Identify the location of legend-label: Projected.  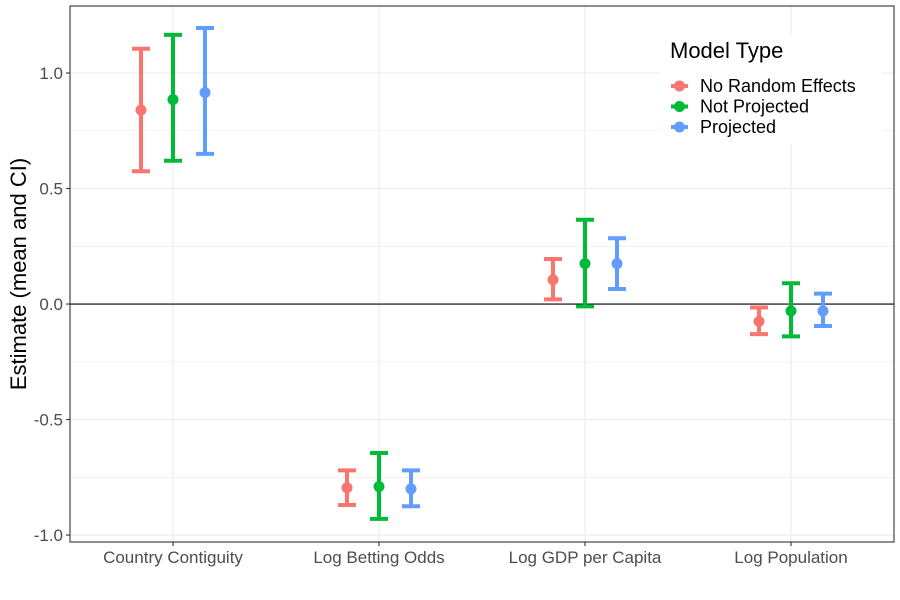
(738, 127).